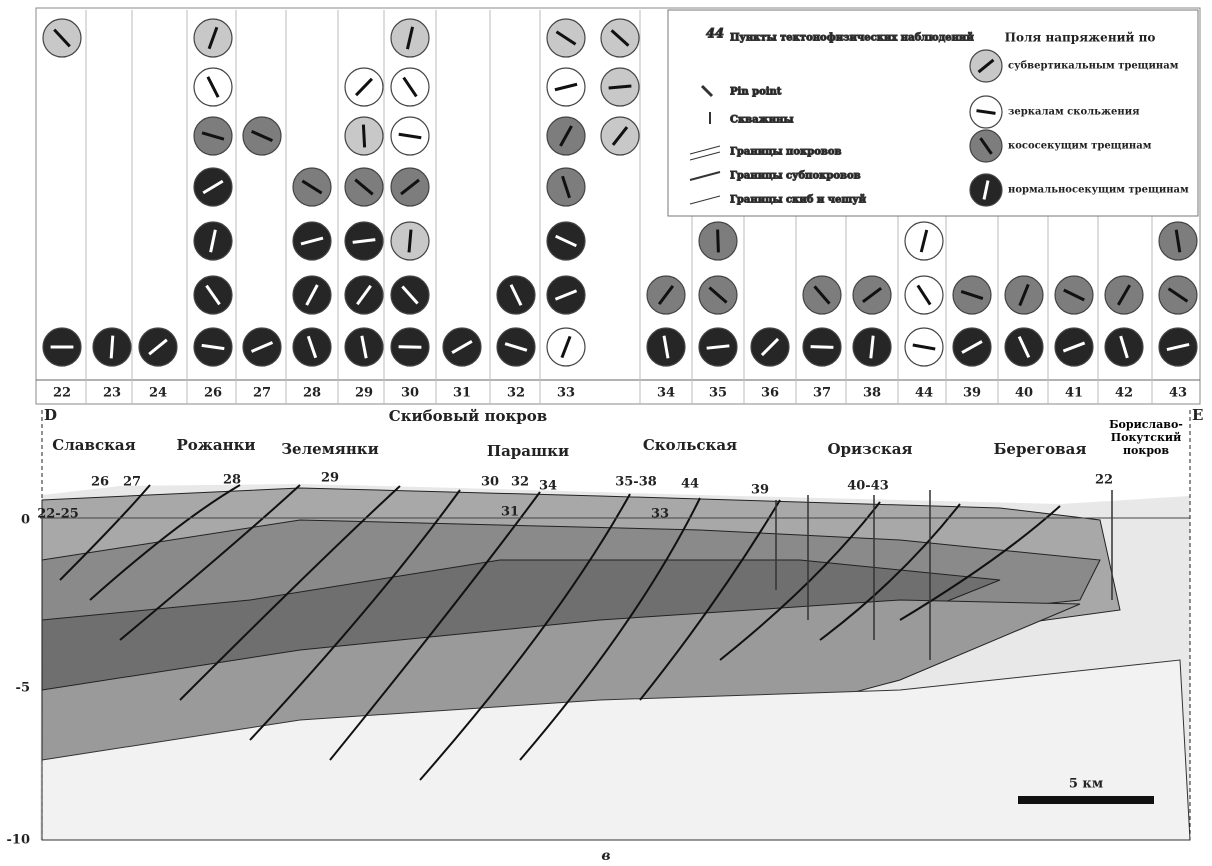 The width and height of the screenshot is (1212, 866). What do you see at coordinates (852, 38) in the screenshot?
I see `legend-text: Пункты тектонофизических наблюдений` at bounding box center [852, 38].